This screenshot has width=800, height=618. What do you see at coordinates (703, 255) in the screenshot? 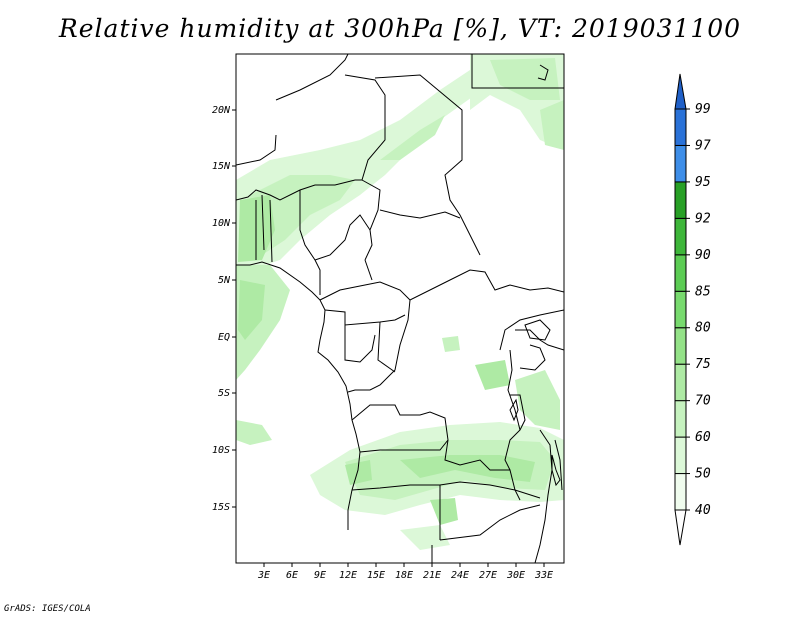
I see `colorbar-label: 90` at bounding box center [703, 255].